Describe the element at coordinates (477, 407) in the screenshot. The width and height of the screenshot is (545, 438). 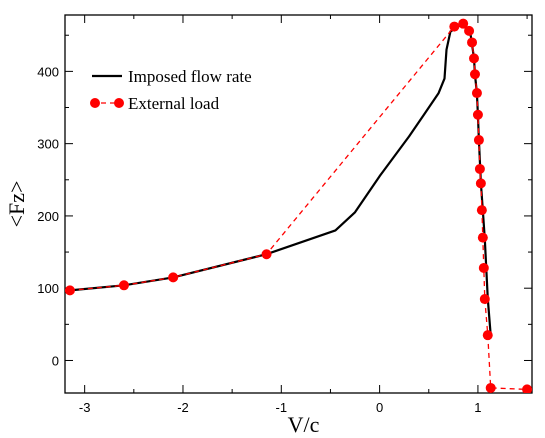
I see `x-tick-label: 1` at that location.